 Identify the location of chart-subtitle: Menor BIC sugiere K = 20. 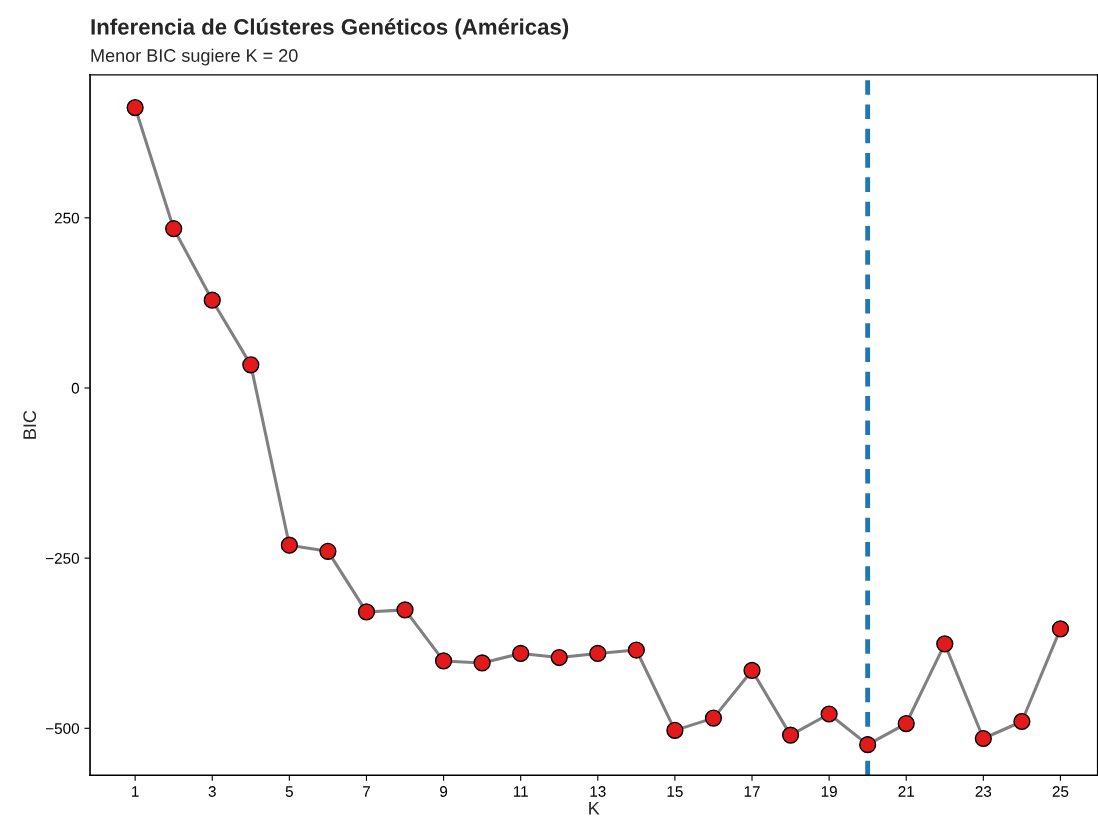
(194, 57).